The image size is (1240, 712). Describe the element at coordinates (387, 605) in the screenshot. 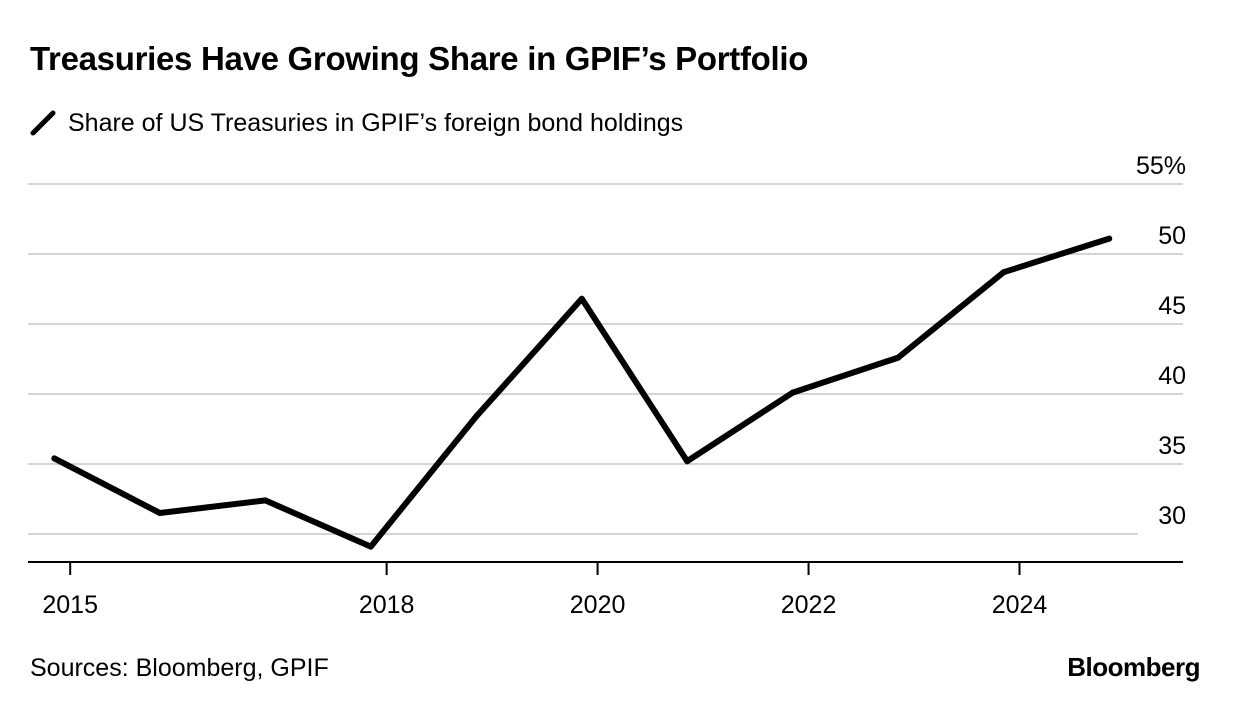

I see `x-tick-label: 2018` at that location.